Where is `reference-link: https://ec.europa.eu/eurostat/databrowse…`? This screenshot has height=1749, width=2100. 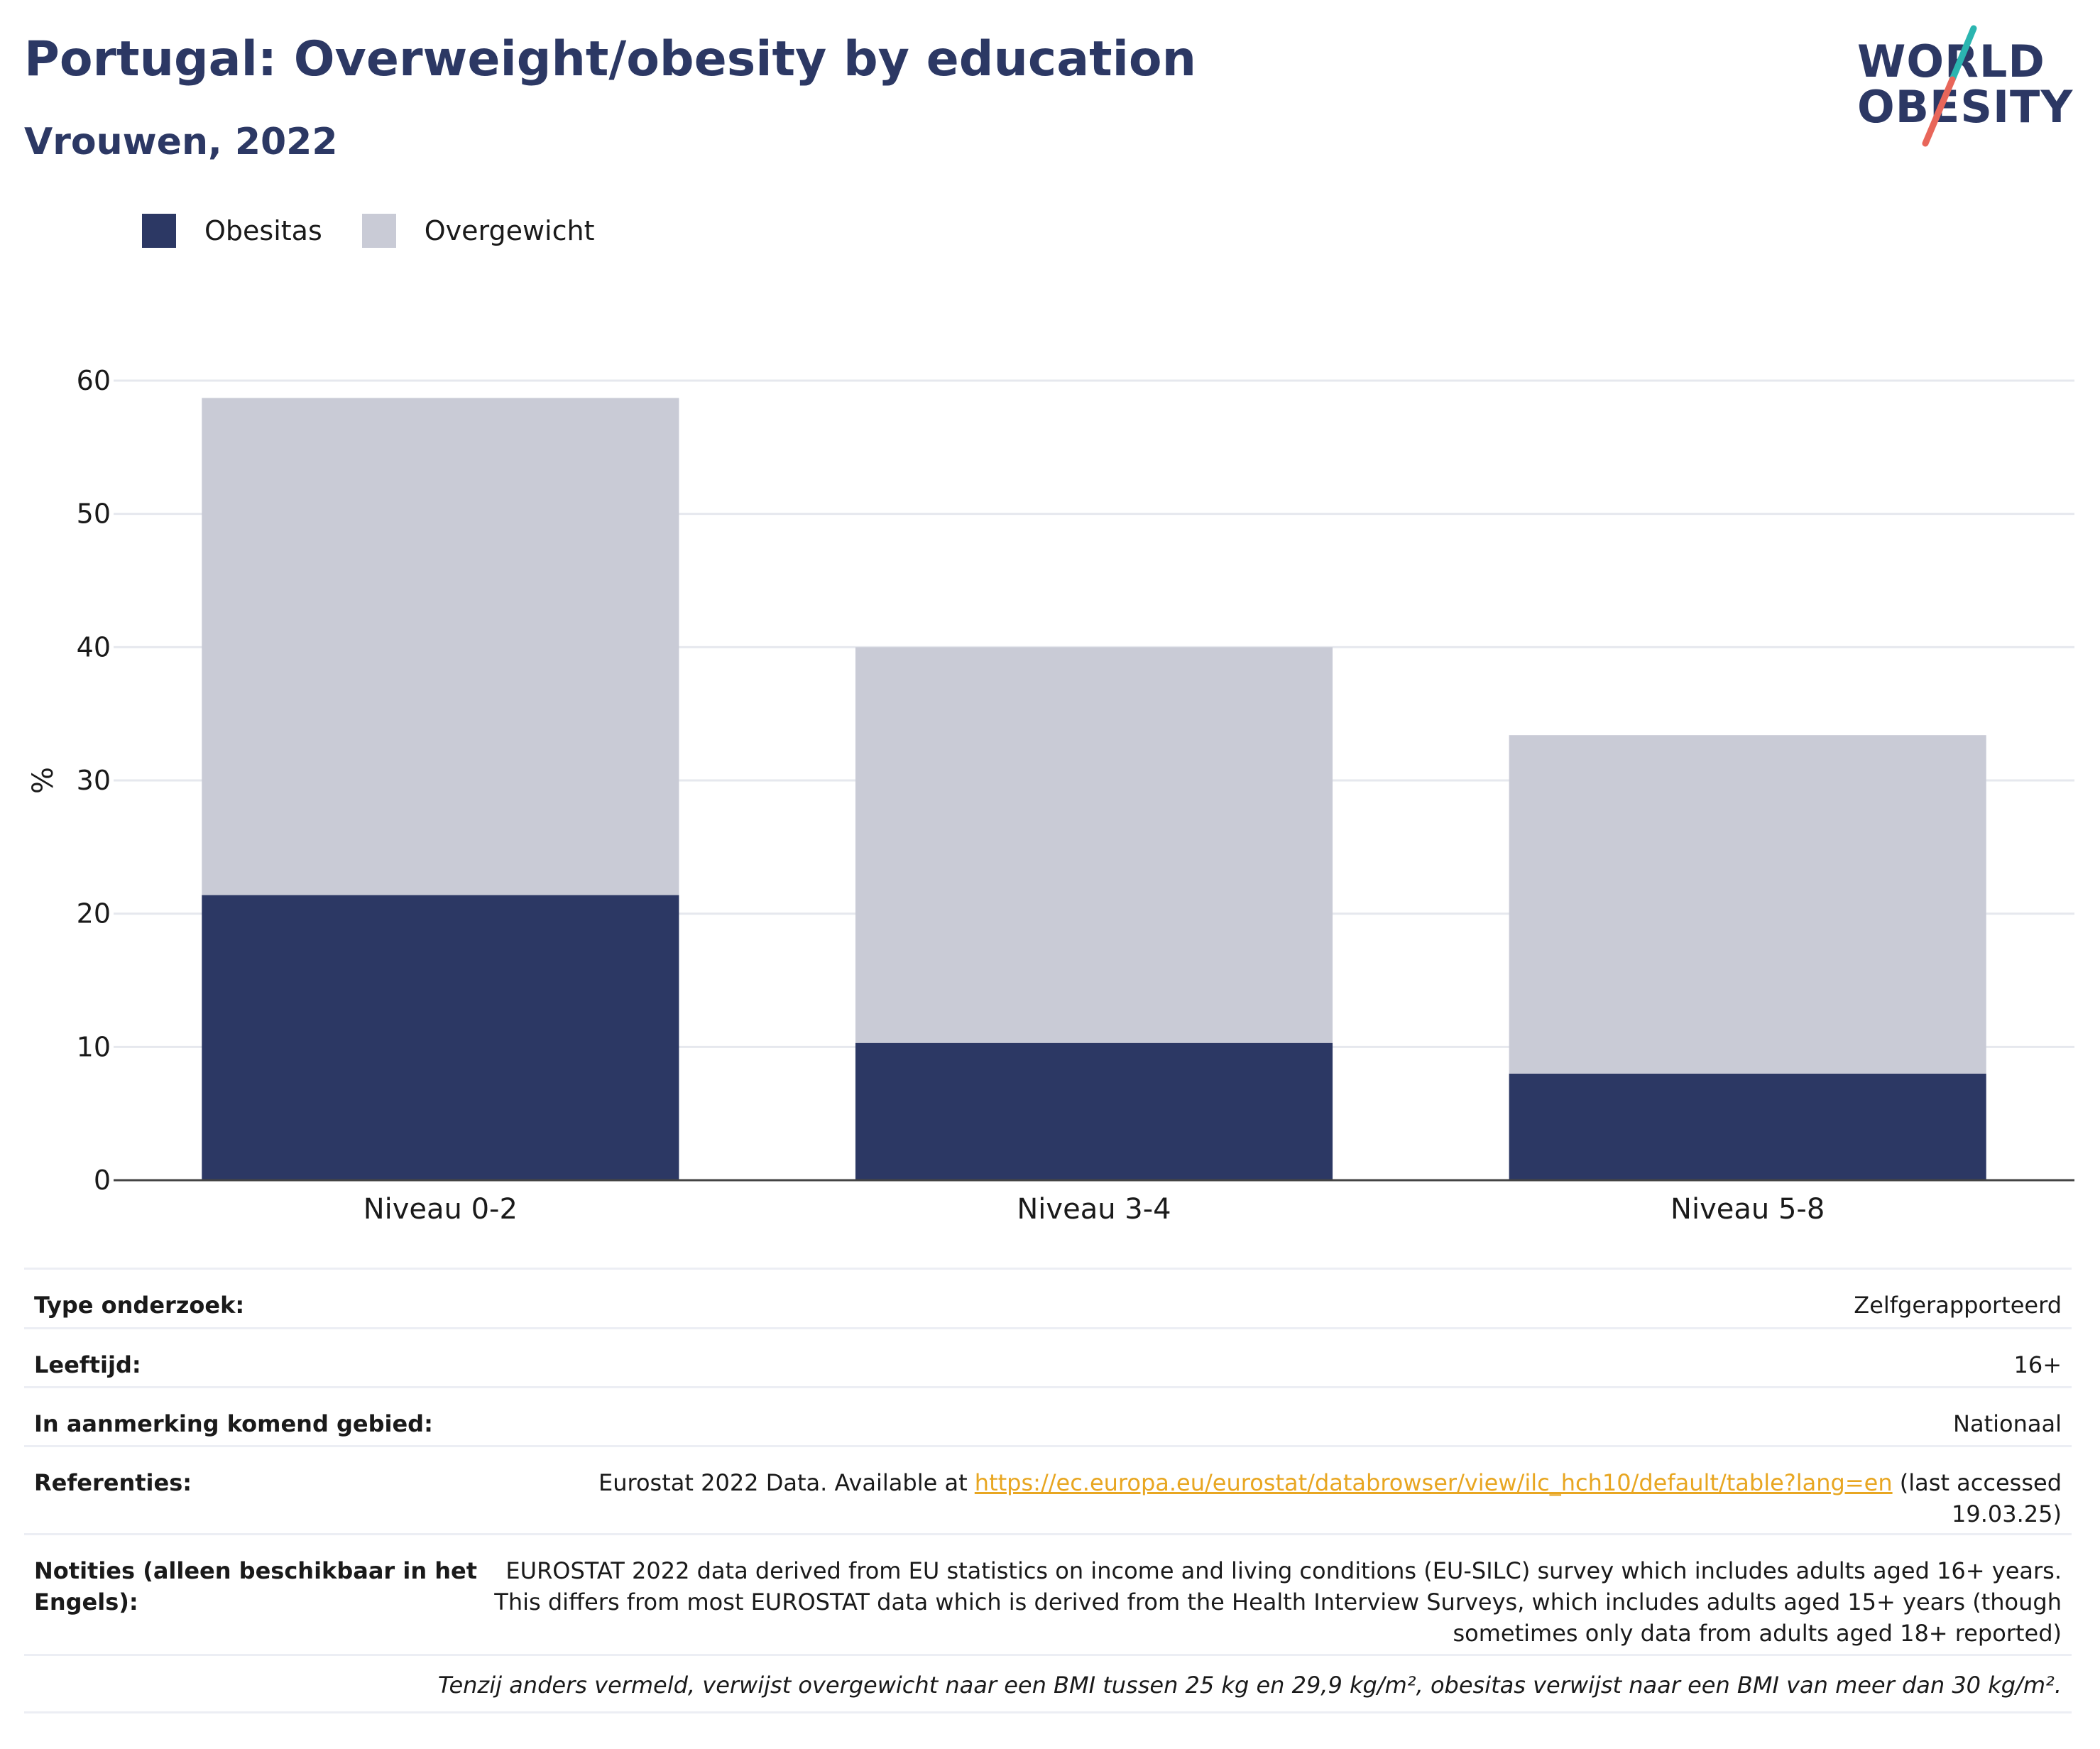 reference-link: https://ec.europa.eu/eurostat/databrowse… is located at coordinates (1433, 1482).